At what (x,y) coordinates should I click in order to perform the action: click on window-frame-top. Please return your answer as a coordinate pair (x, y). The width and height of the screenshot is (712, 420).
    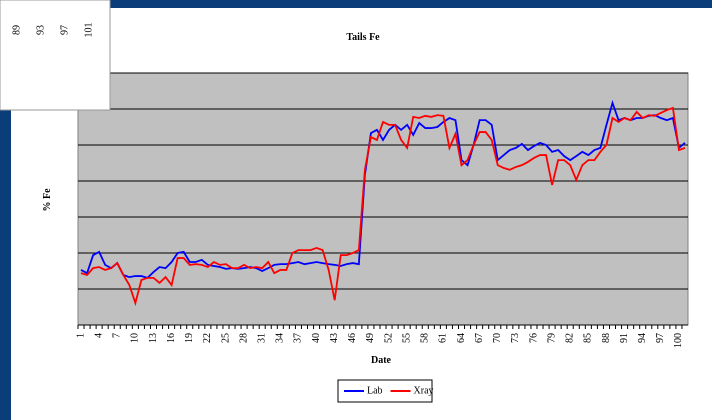
    Looking at the image, I should click on (356, 4).